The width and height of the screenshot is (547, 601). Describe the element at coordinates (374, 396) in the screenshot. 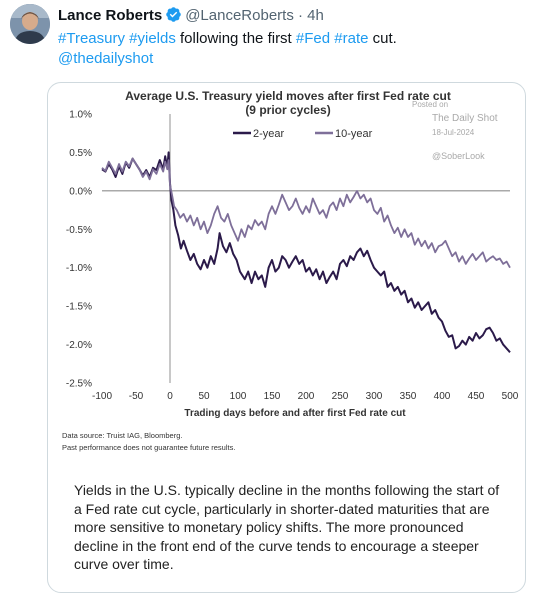

I see `x-tick-label: 300` at that location.